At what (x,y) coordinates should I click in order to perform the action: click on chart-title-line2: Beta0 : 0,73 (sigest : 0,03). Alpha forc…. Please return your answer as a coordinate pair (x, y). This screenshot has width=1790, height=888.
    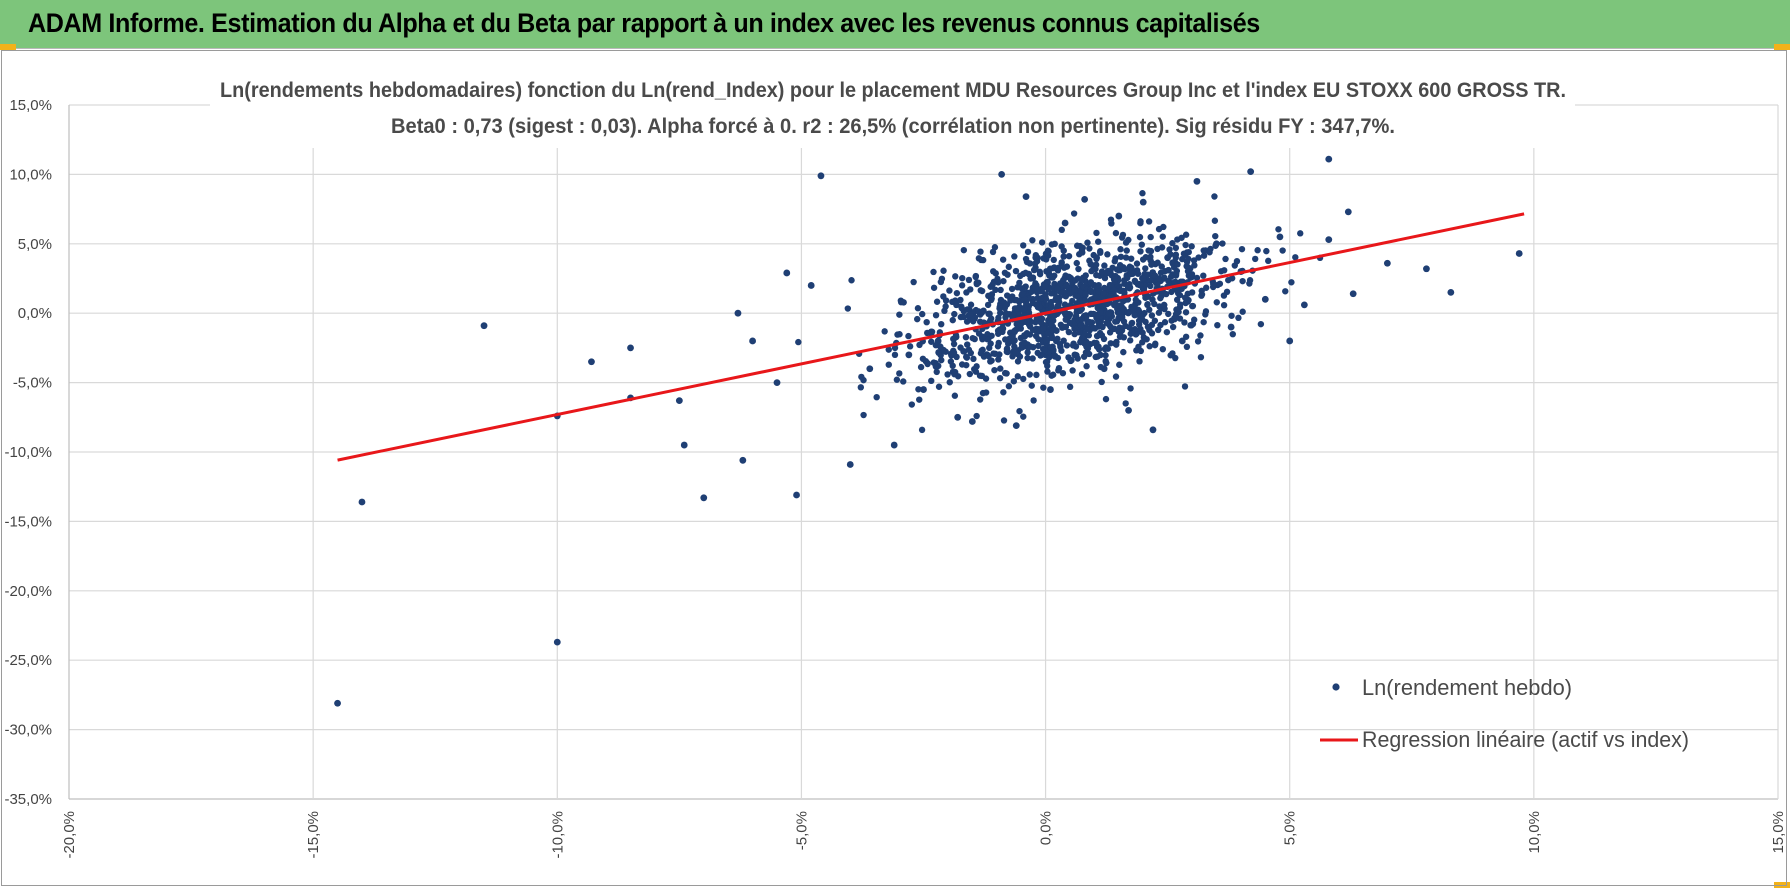
    Looking at the image, I should click on (893, 126).